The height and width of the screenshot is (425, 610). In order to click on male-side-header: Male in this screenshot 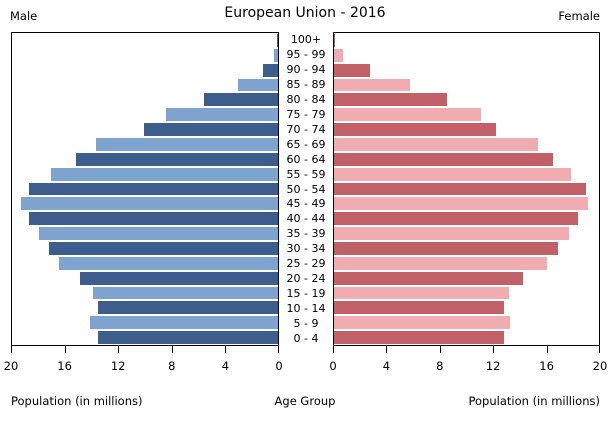, I will do `click(24, 16)`.